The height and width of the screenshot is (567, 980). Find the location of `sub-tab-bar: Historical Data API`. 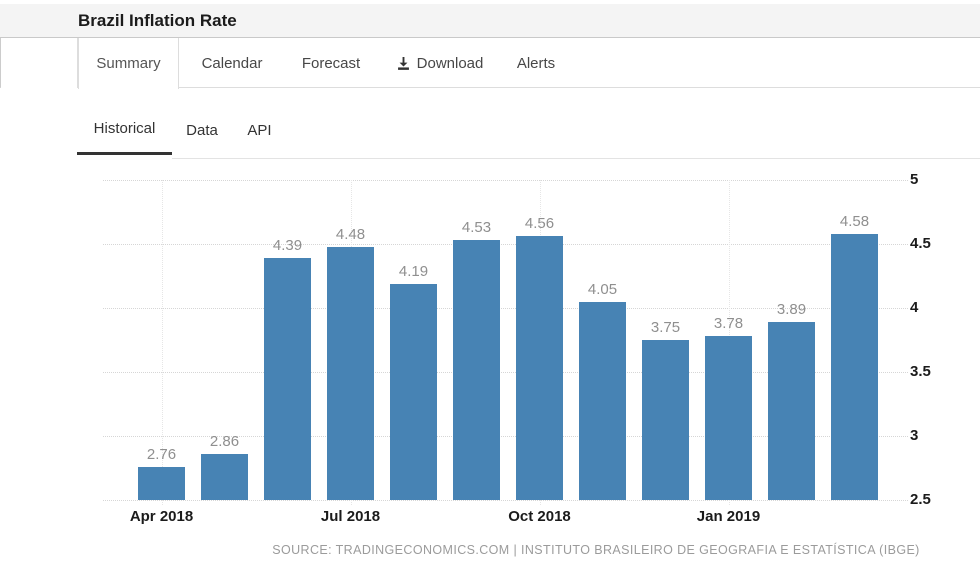

sub-tab-bar: Historical Data API is located at coordinates (490, 132).